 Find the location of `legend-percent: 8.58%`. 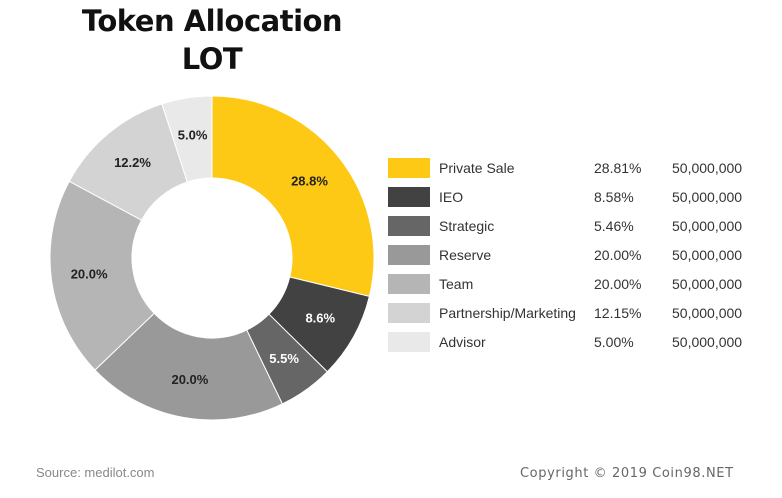

legend-percent: 8.58% is located at coordinates (614, 197).